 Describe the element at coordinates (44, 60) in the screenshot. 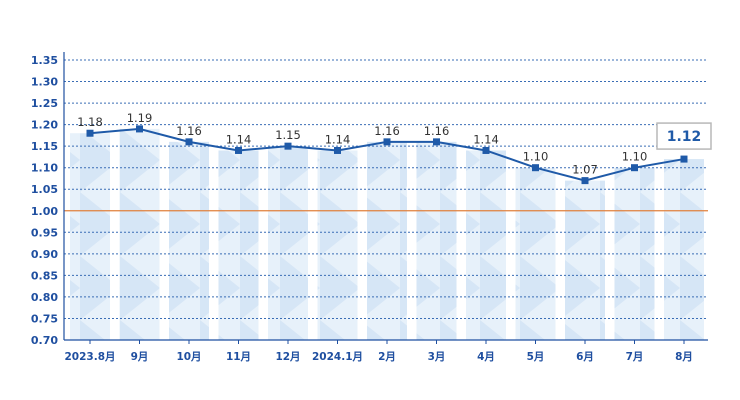

I see `y-tick-label: 1.35` at that location.